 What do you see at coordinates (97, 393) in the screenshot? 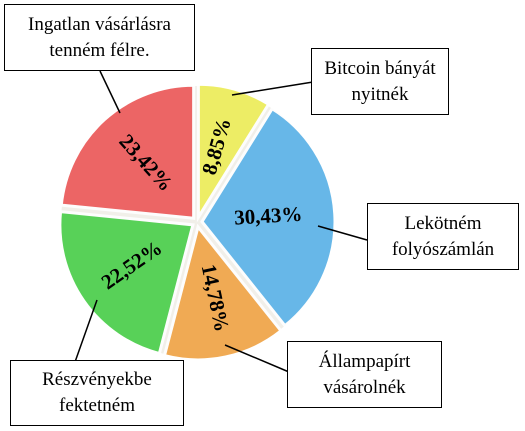
I see `category-label: Részvényekbe fektetném` at bounding box center [97, 393].